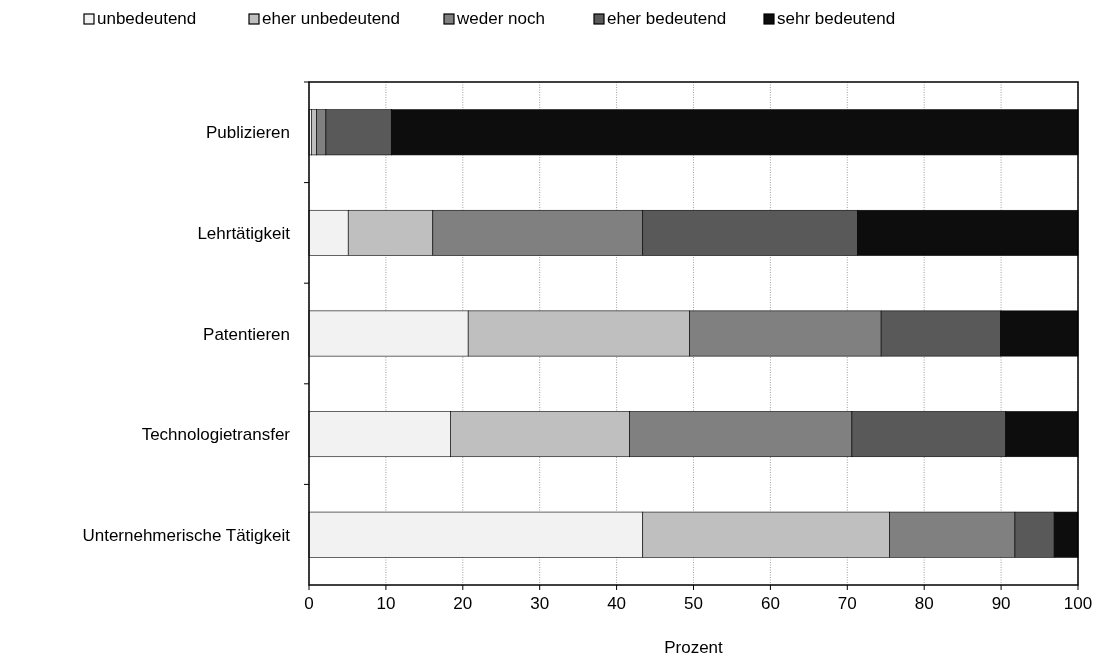 This screenshot has height=665, width=1102. Describe the element at coordinates (244, 233) in the screenshot. I see `y-tick-label: Lehrtätigkeit` at that location.